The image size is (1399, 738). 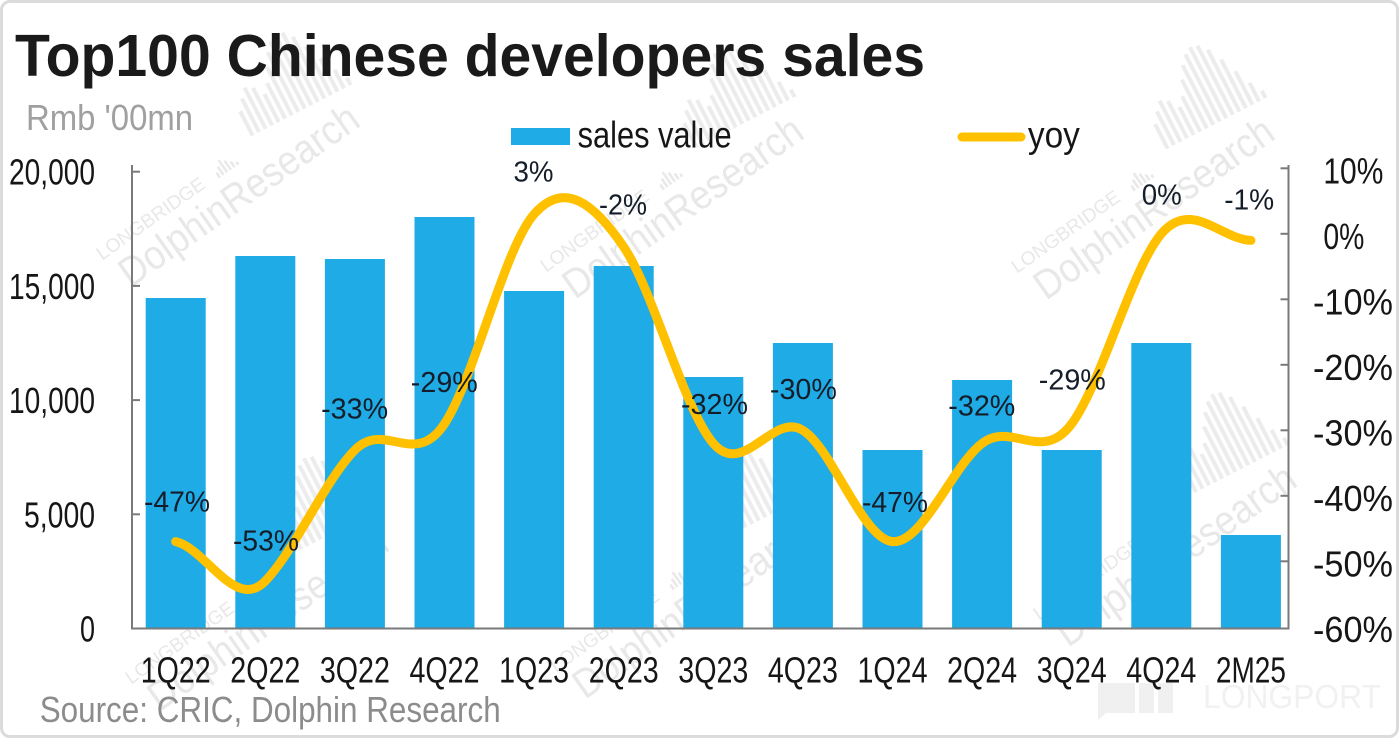 I want to click on svg-text: 4Q24, so click(x=1161, y=670).